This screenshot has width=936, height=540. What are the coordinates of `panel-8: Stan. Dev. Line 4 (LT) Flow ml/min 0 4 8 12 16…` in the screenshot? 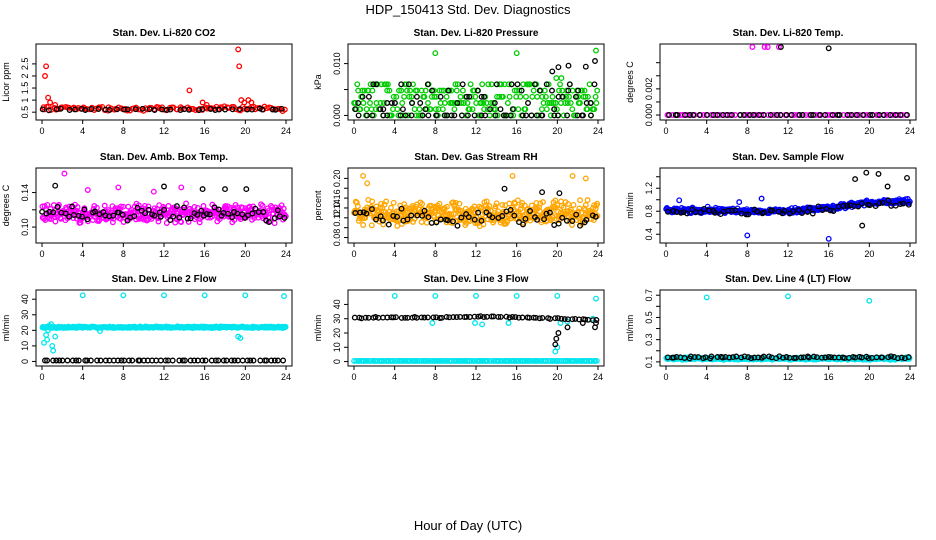 It's located at (771, 328).